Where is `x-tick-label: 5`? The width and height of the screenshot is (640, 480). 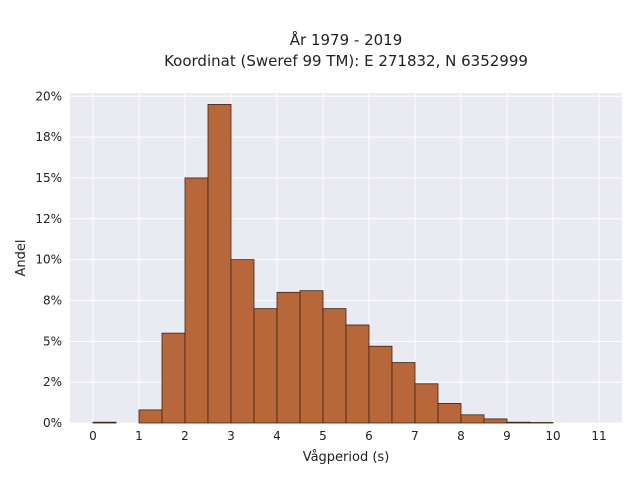 x-tick-label: 5 is located at coordinates (323, 436).